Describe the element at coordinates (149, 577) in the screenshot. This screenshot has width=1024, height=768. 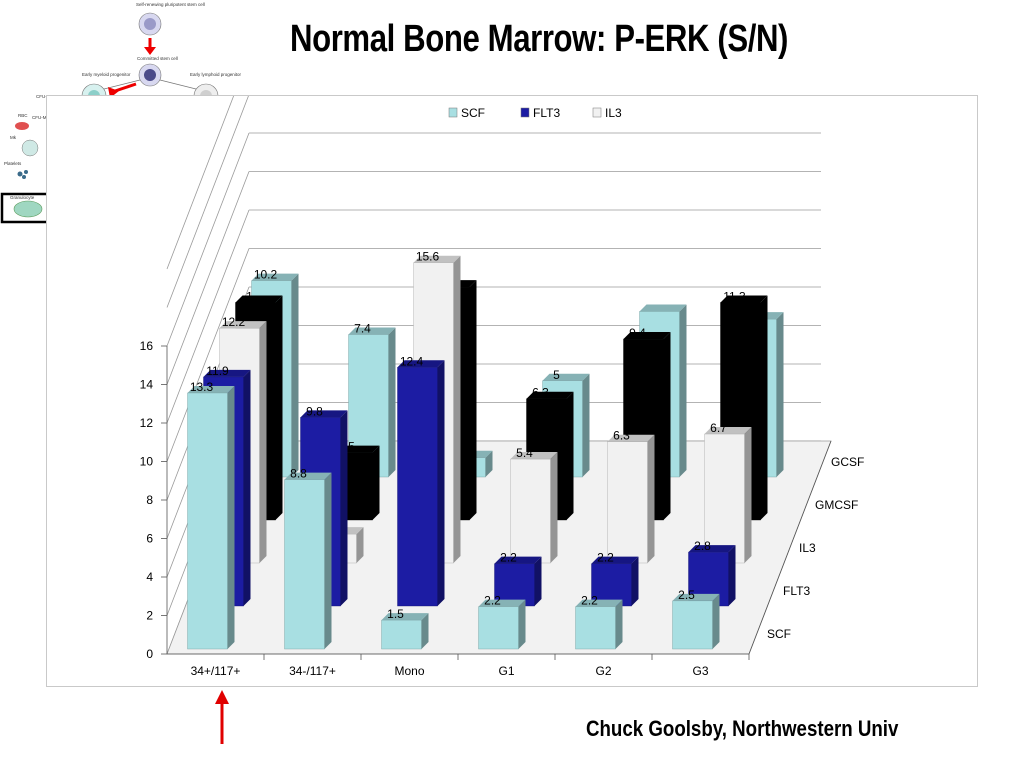
I see `y-tick-label: 4` at that location.